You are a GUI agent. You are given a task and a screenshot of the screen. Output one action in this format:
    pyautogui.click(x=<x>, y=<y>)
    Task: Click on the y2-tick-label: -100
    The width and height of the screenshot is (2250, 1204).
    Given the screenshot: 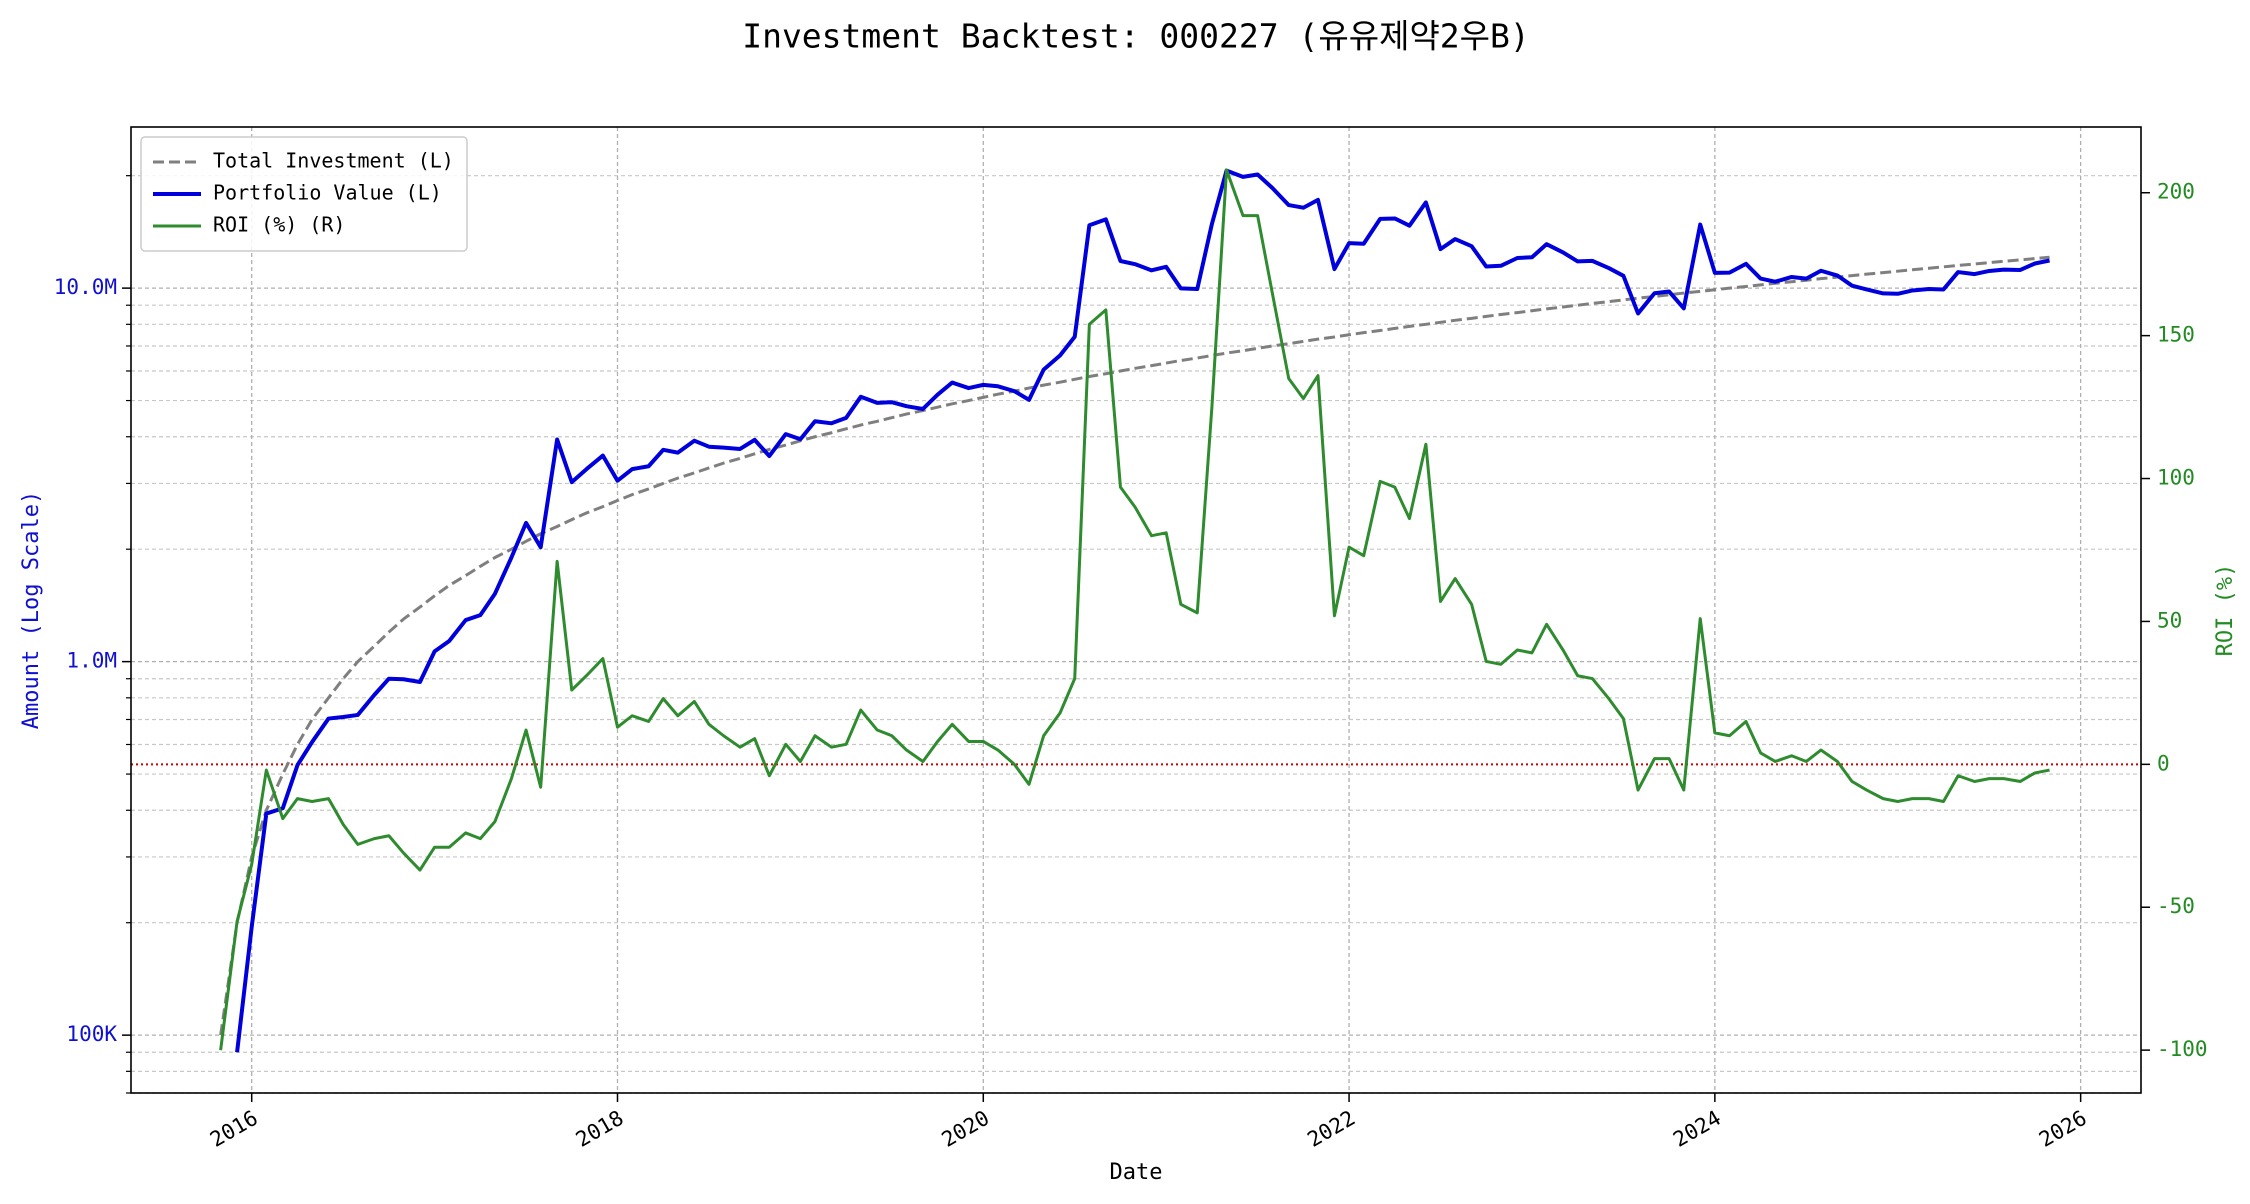 What is the action you would take?
    pyautogui.click(x=2182, y=1049)
    